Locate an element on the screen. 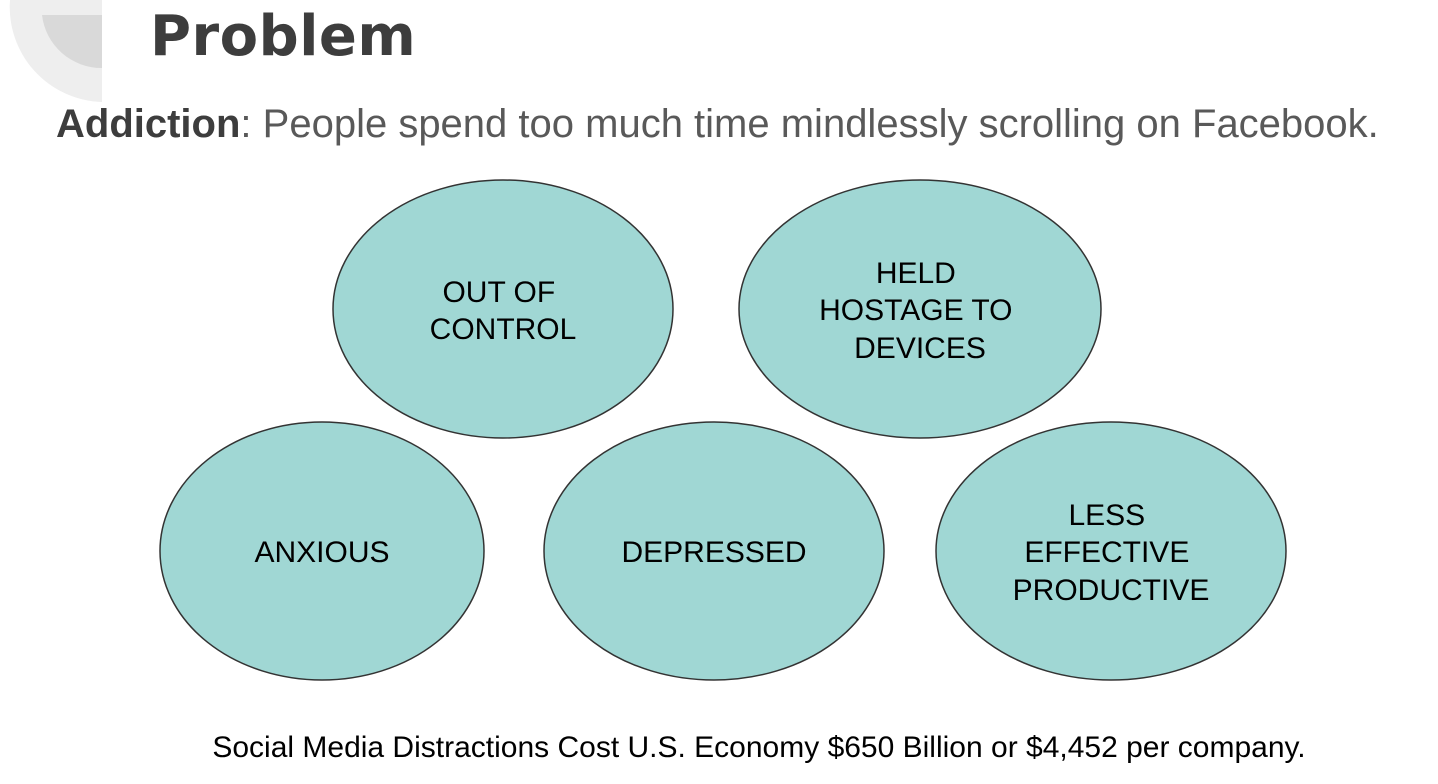 This screenshot has height=784, width=1438. slide-title: Problem is located at coordinates (283, 36).